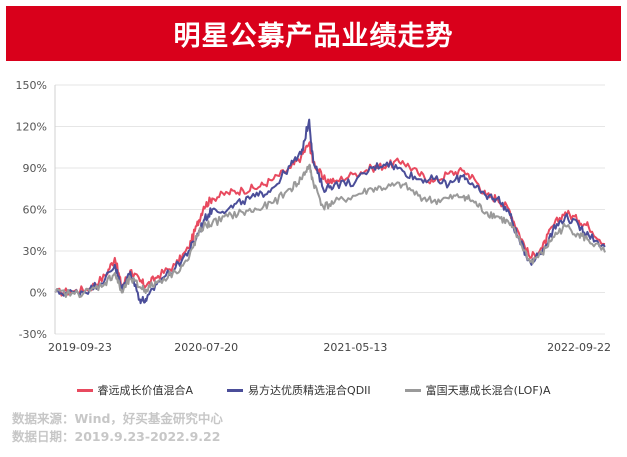 Image resolution: width=627 pixels, height=457 pixels. Describe the element at coordinates (579, 347) in the screenshot. I see `x-tick-label: 2022-09-22` at that location.